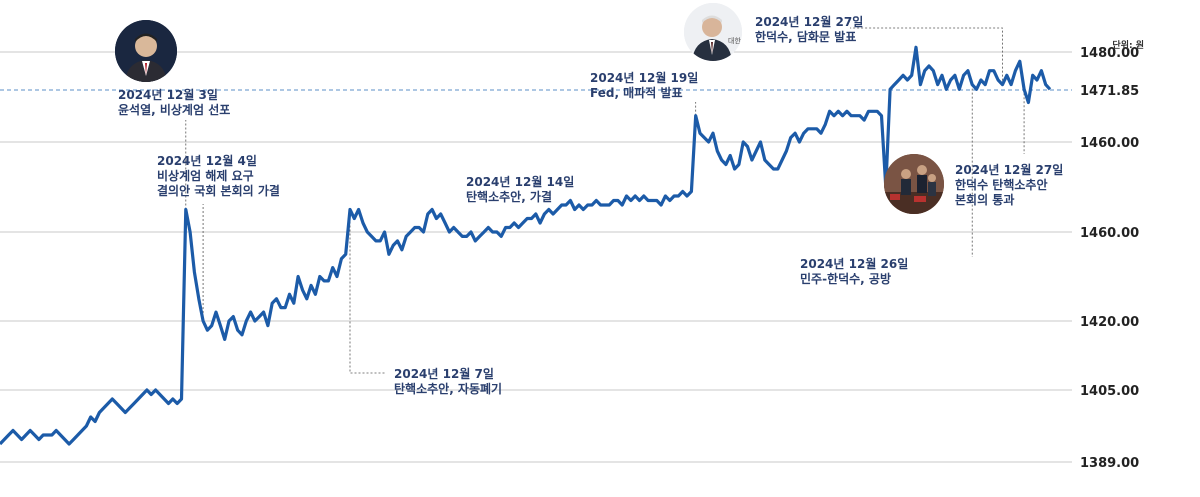 This screenshot has height=497, width=1200. I want to click on annotation-date: 2024년 12월 26일, so click(854, 264).